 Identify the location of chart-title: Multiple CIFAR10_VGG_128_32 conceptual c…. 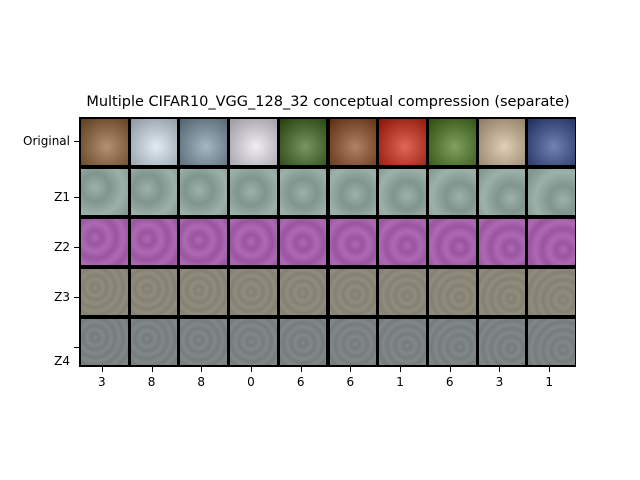
(328, 102).